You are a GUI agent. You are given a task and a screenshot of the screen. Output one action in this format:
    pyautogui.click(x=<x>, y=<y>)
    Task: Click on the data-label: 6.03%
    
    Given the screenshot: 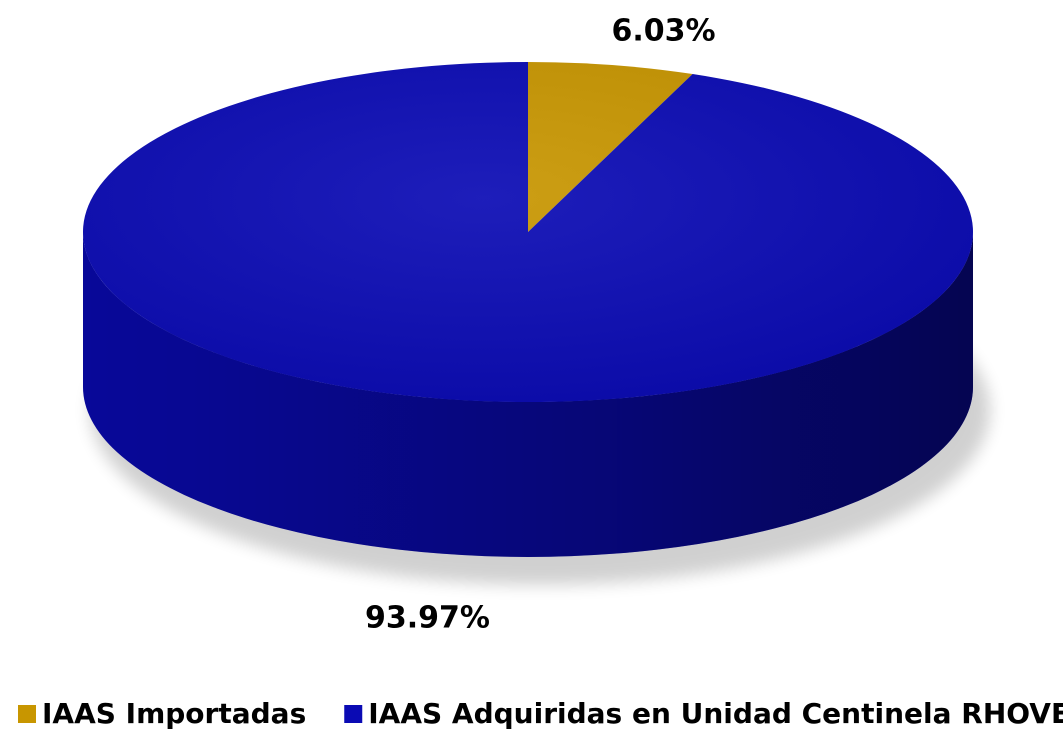 What is the action you would take?
    pyautogui.click(x=664, y=30)
    